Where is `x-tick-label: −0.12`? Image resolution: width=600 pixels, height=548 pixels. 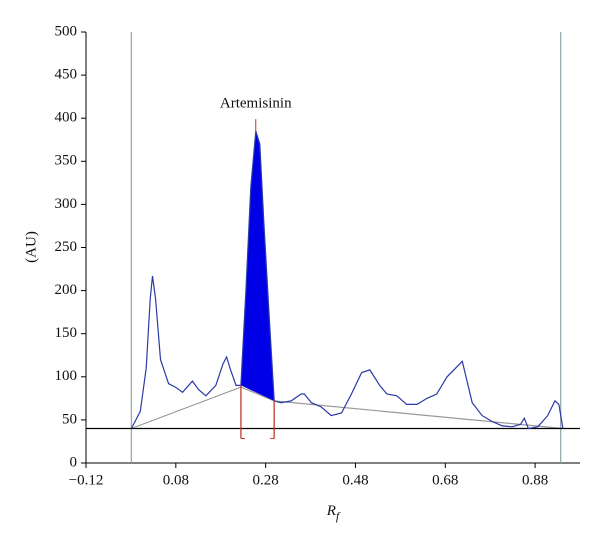 x-tick-label: −0.12 is located at coordinates (86, 480).